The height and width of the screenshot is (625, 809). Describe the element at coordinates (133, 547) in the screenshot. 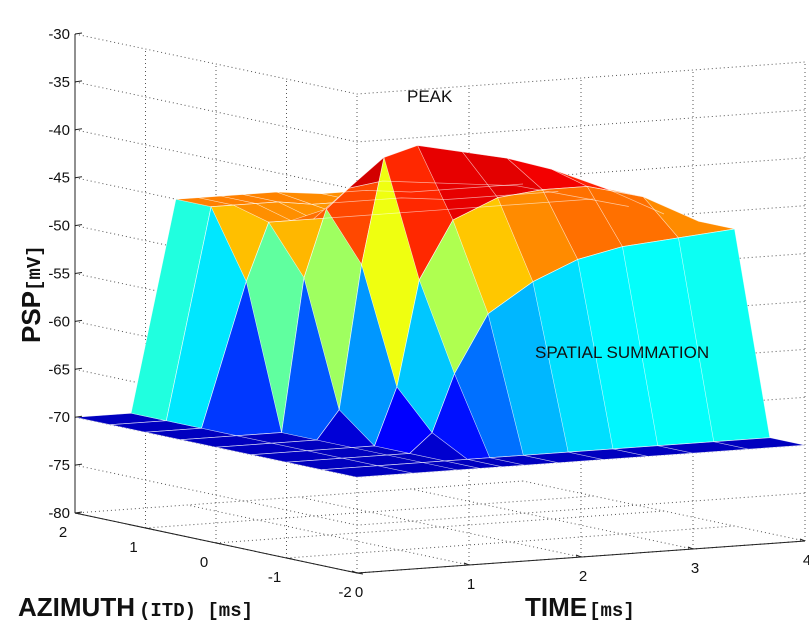

I see `azimuth-tick-label: 1` at that location.